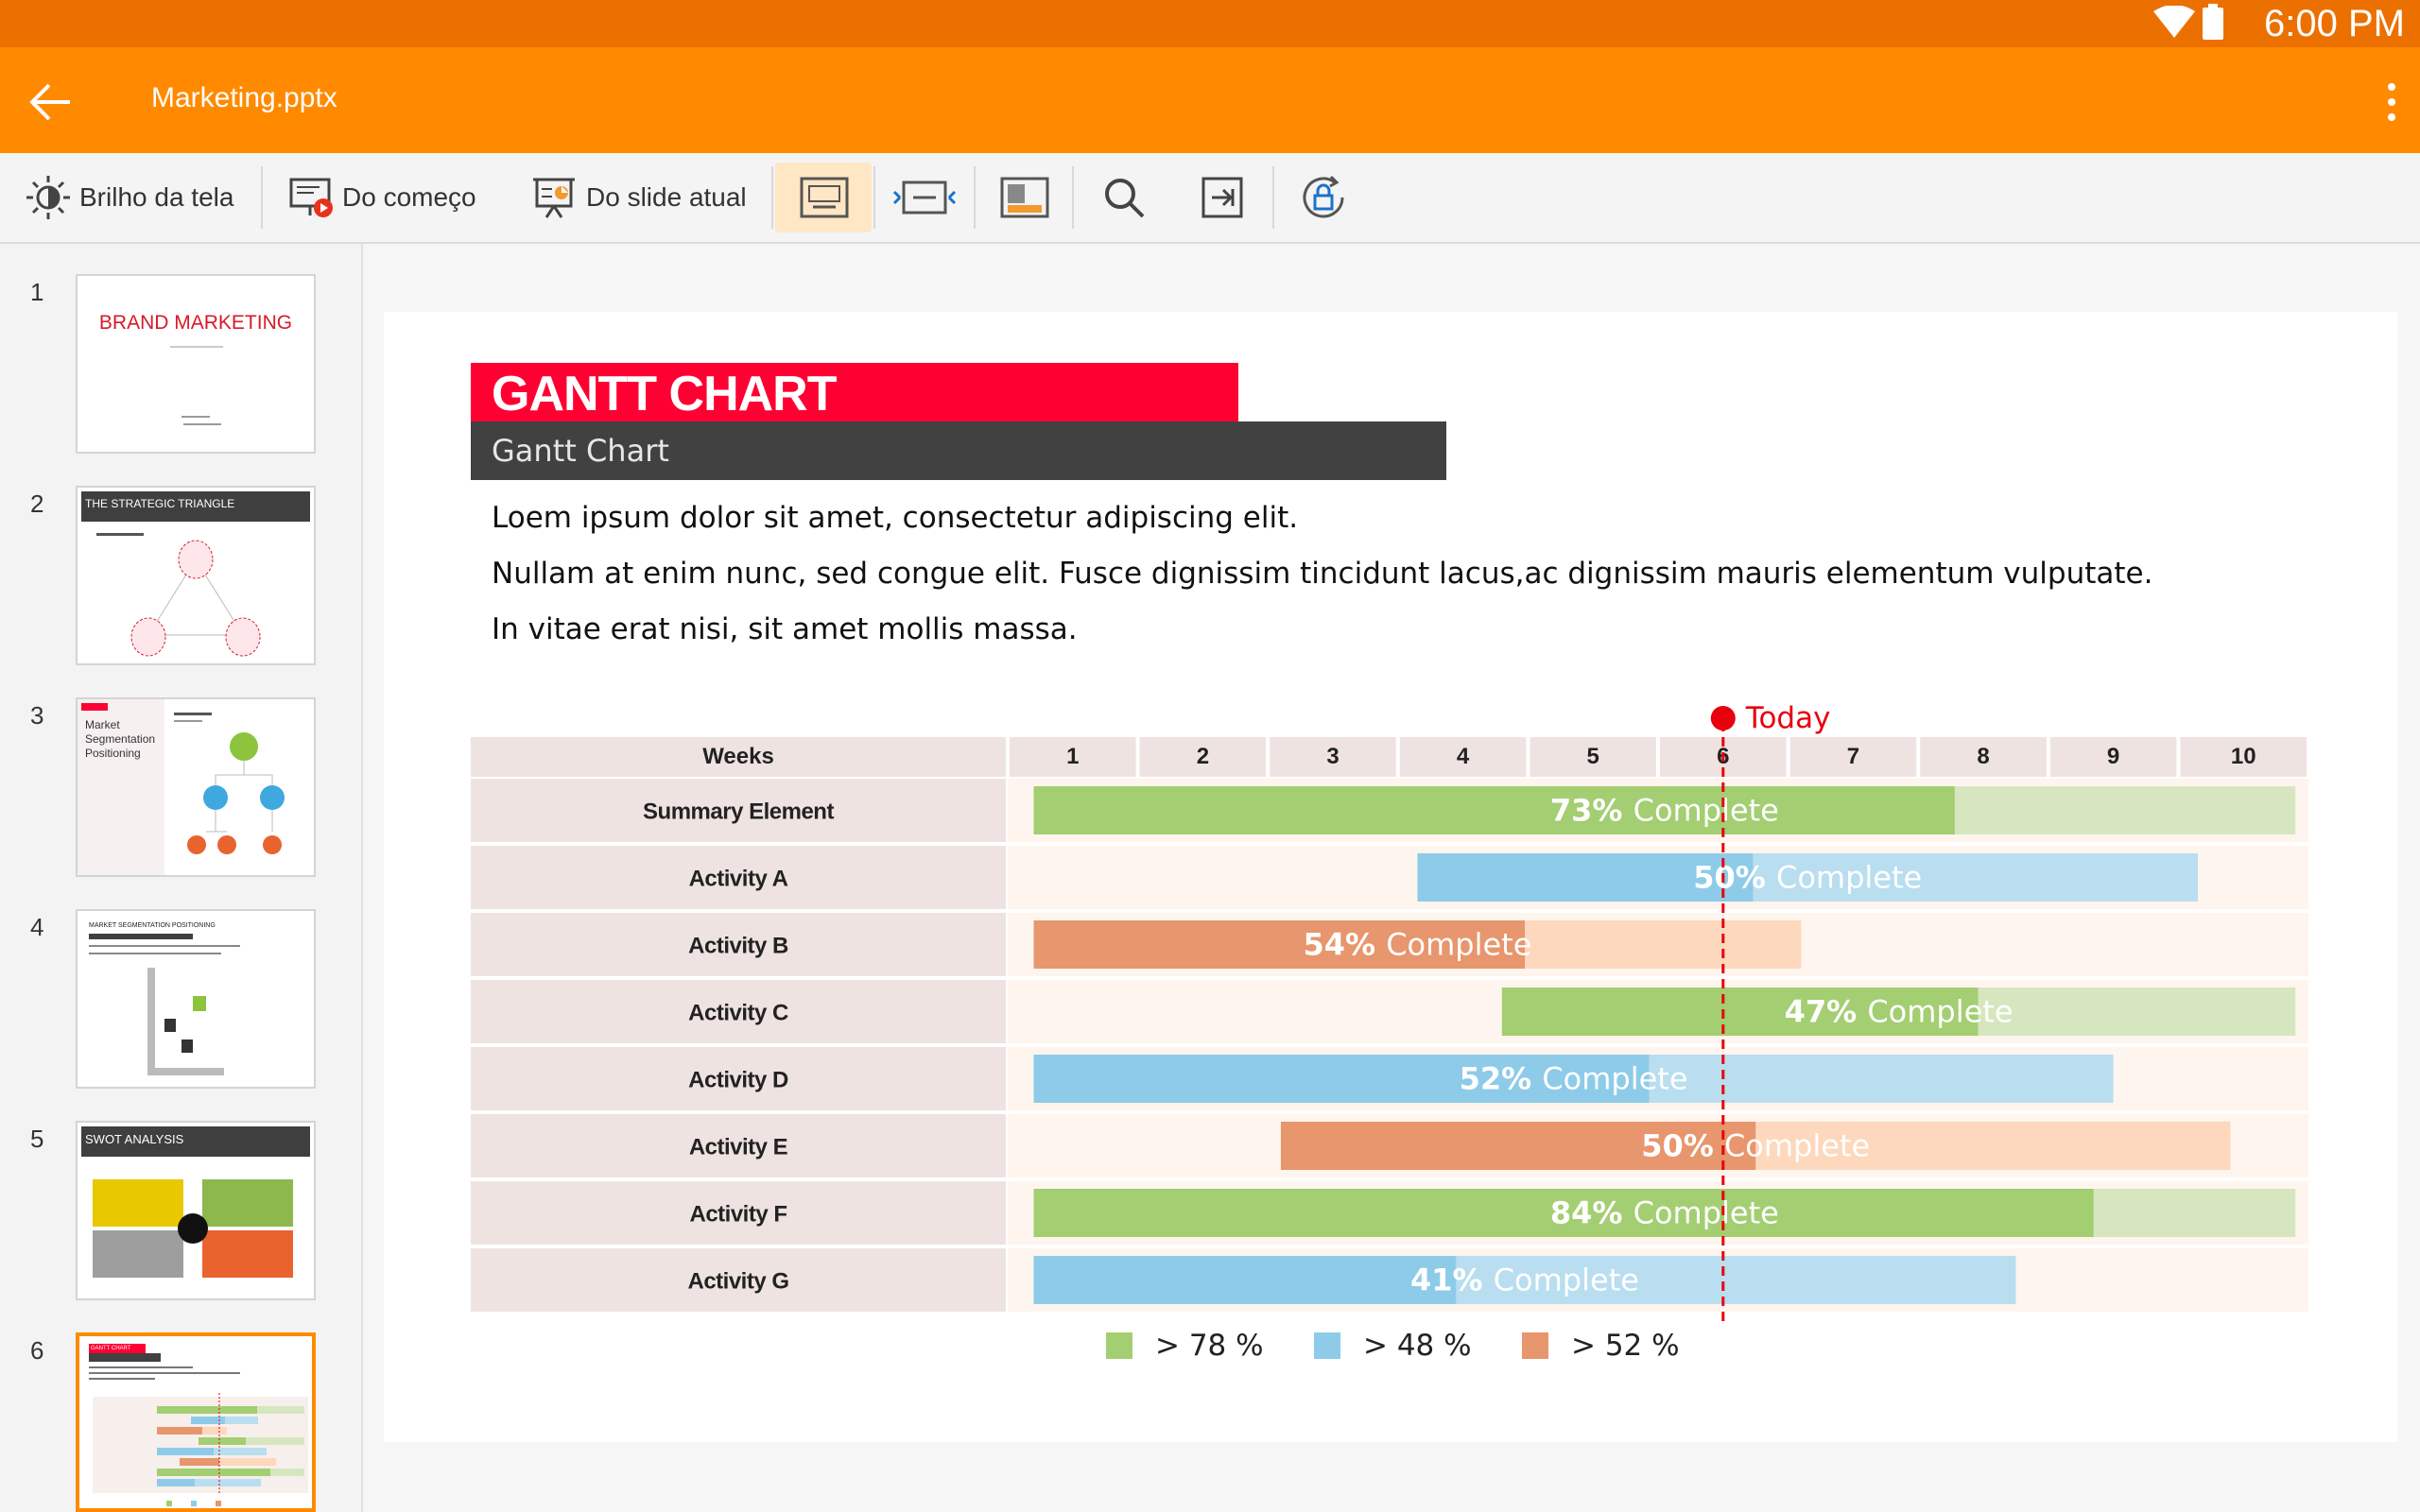  Describe the element at coordinates (193, 1228) in the screenshot. I see `swot-diagram-thumb` at that location.